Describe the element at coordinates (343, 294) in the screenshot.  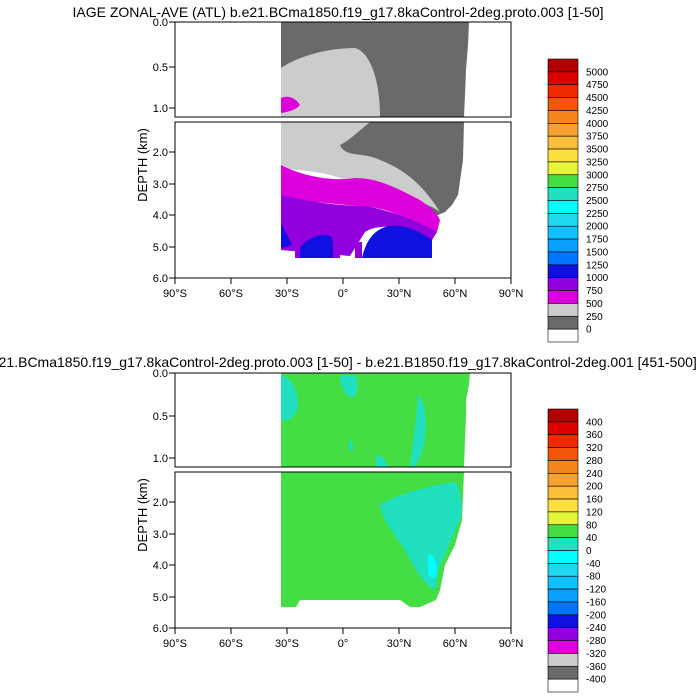
I see `p1-xtick-label-3: 0°` at that location.